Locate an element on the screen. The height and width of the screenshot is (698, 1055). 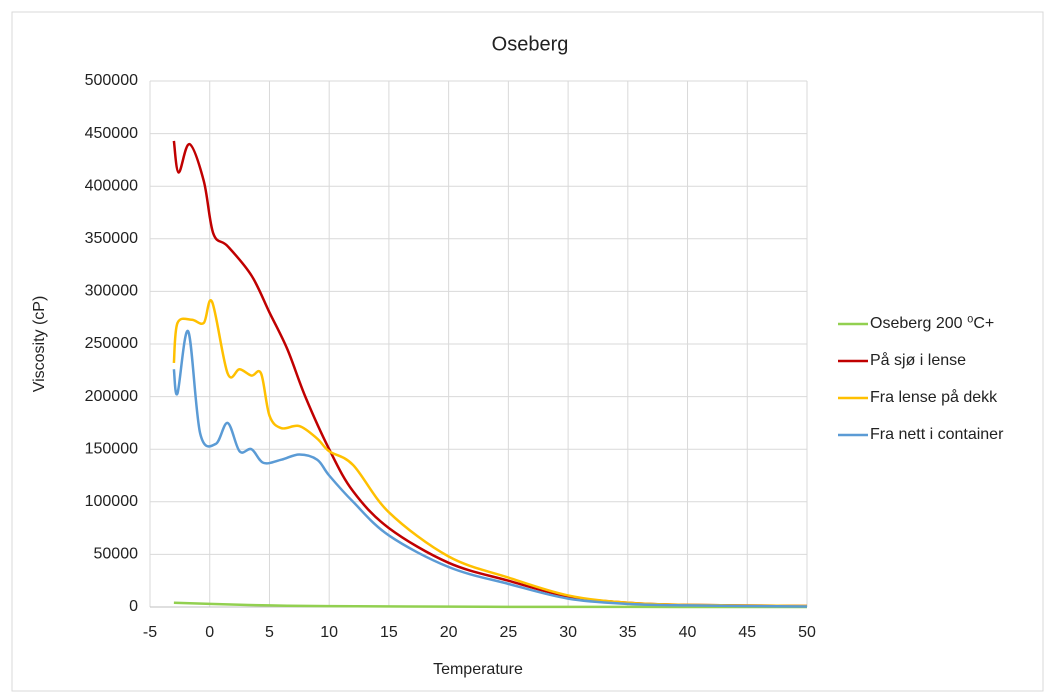
x-tick-label: 35 is located at coordinates (628, 632).